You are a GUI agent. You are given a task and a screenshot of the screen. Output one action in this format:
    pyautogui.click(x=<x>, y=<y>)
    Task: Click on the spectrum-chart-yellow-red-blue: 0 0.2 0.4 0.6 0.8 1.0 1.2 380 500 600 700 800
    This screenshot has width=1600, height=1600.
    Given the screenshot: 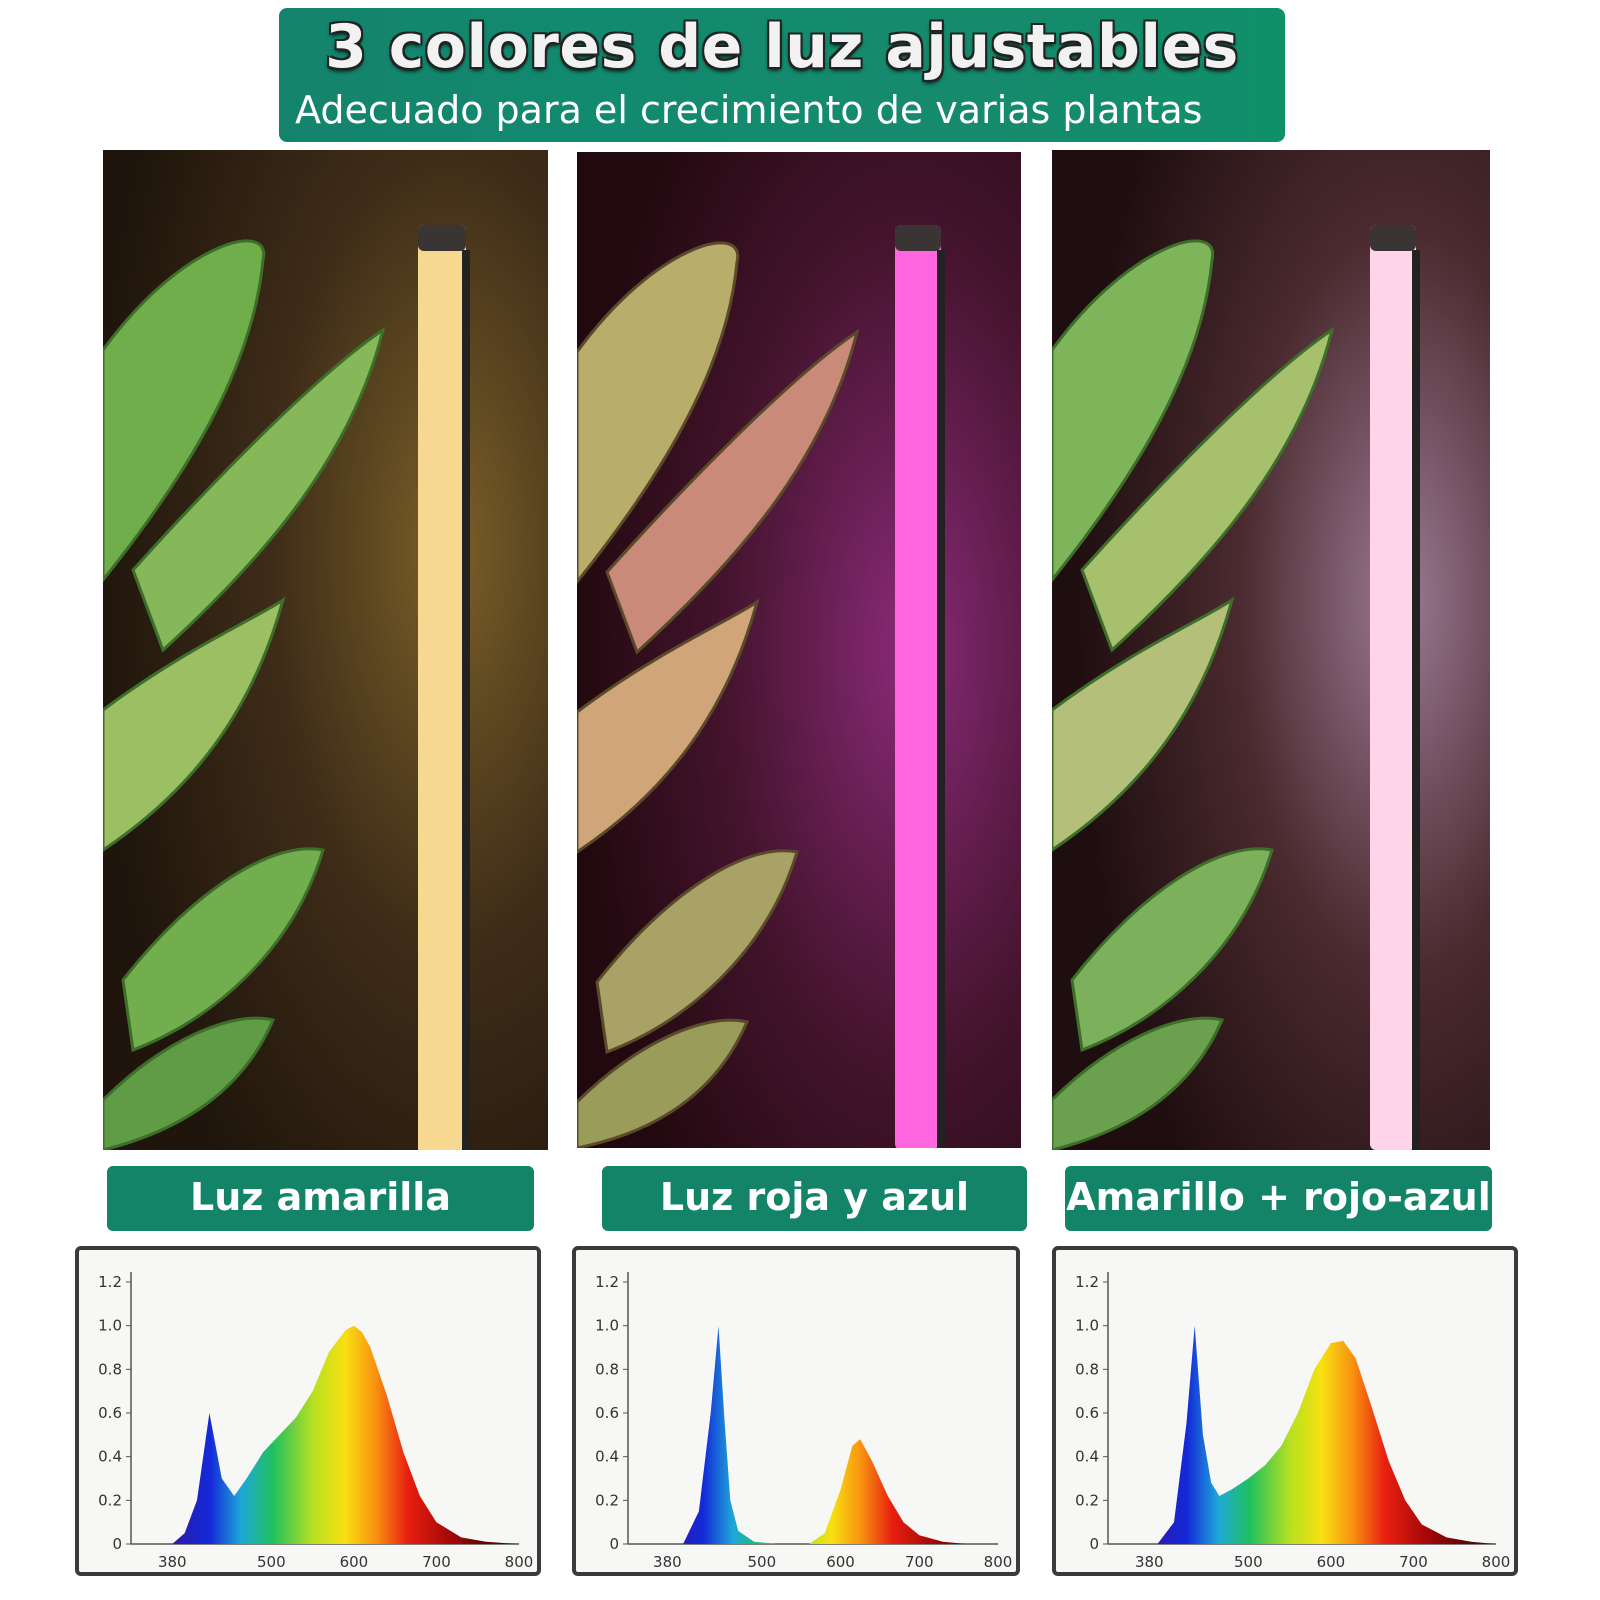 What is the action you would take?
    pyautogui.click(x=1285, y=1411)
    